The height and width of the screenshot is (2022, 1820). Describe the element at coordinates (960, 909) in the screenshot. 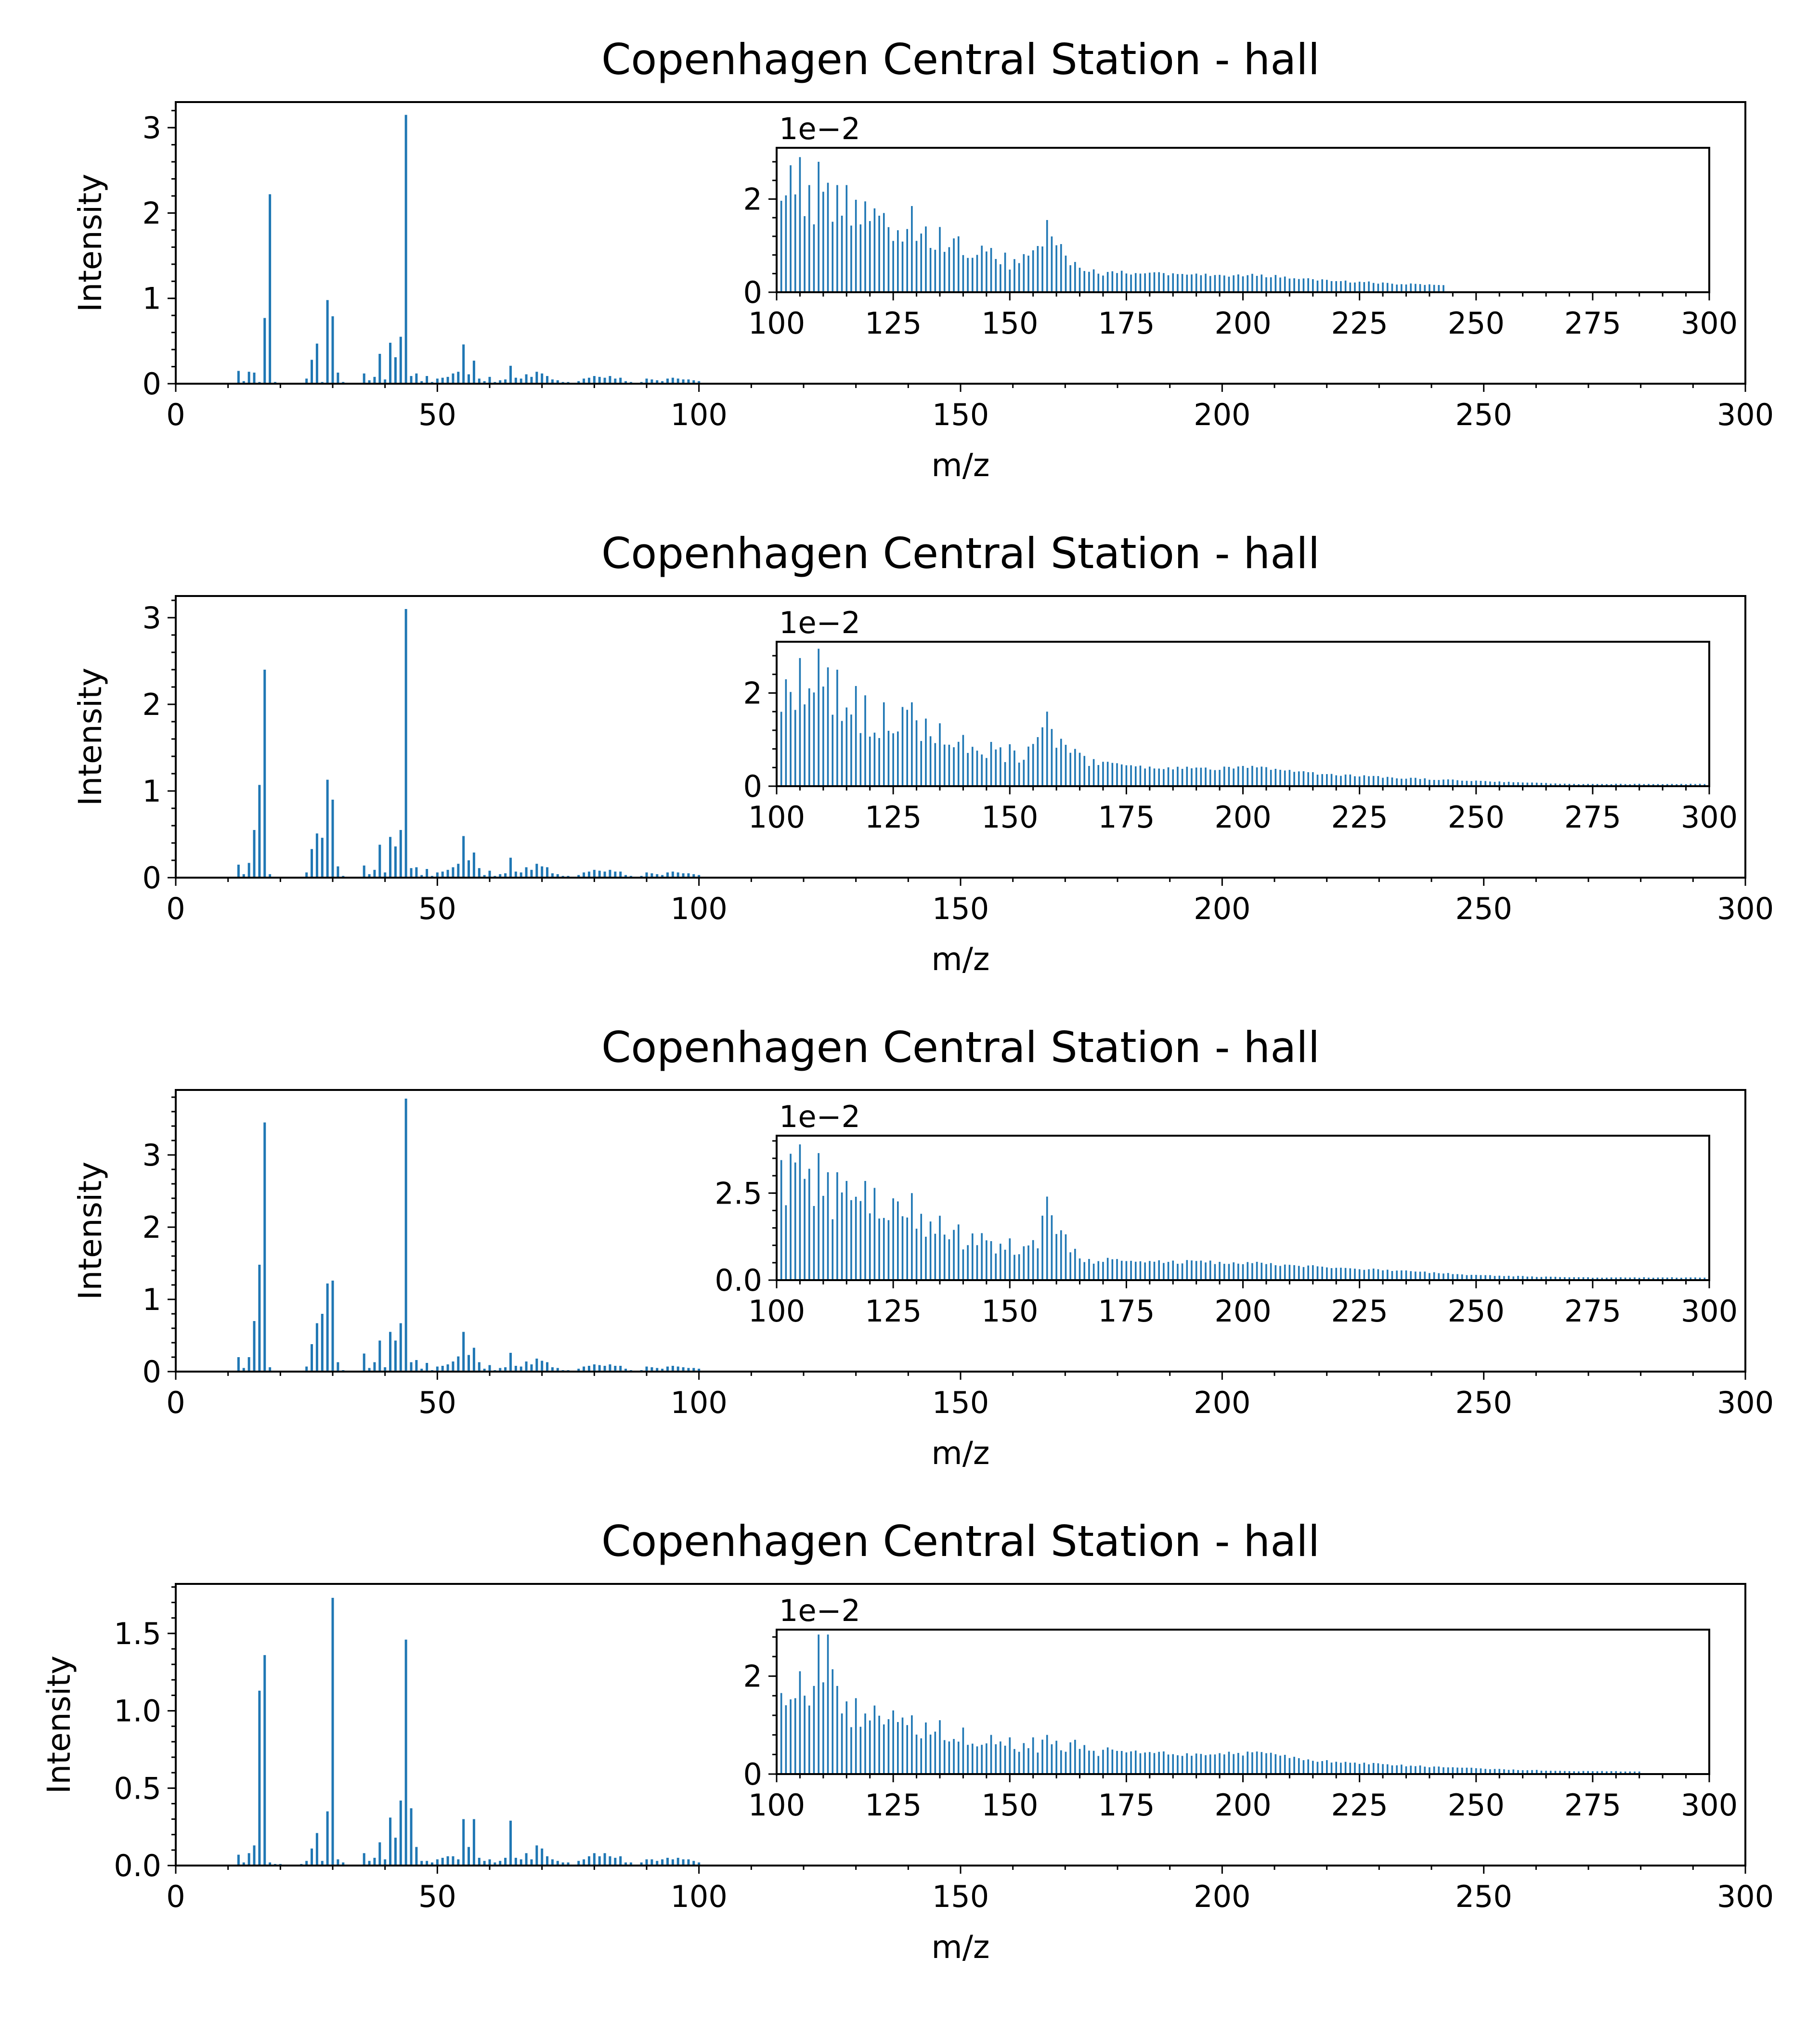

I see `x-tick-label: 150` at that location.